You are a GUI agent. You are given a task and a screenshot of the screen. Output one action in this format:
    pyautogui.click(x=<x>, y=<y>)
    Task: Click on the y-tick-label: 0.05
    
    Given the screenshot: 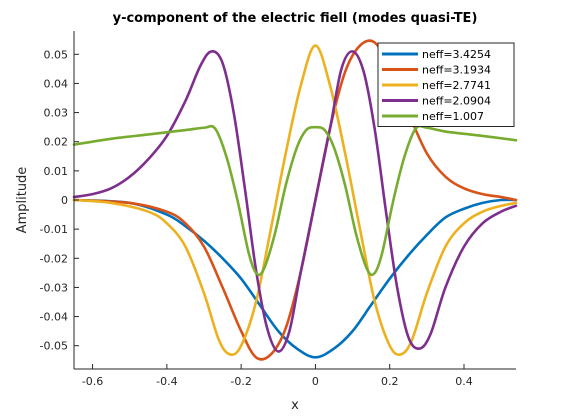 What is the action you would take?
    pyautogui.click(x=56, y=54)
    